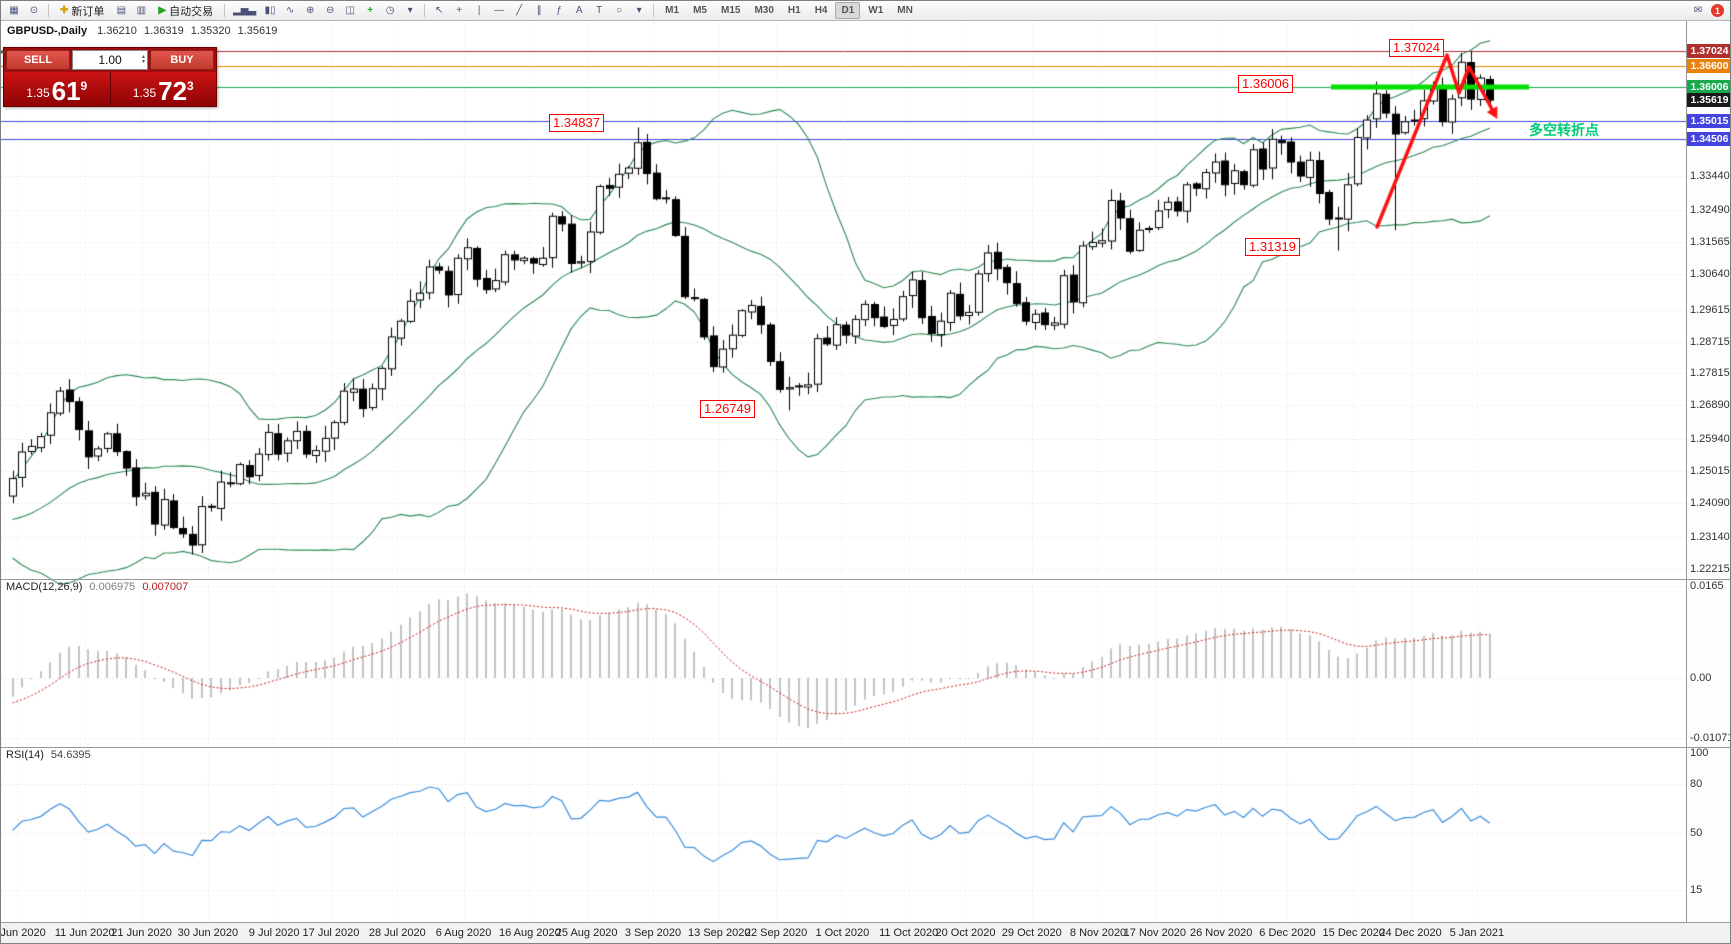 The image size is (1731, 944). I want to click on price-axis, so click(1708, 471).